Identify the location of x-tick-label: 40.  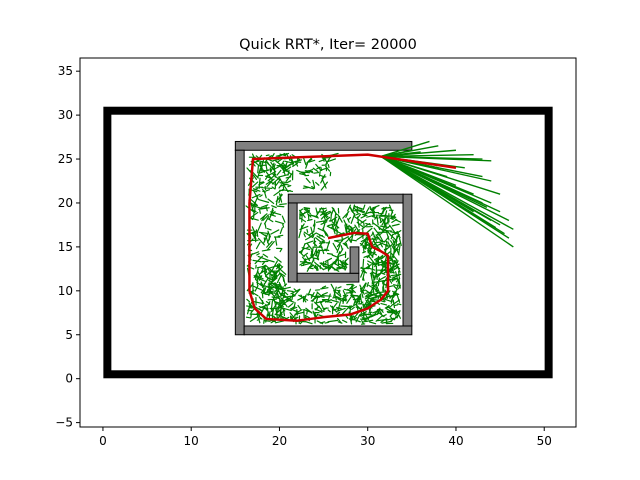
(455, 441).